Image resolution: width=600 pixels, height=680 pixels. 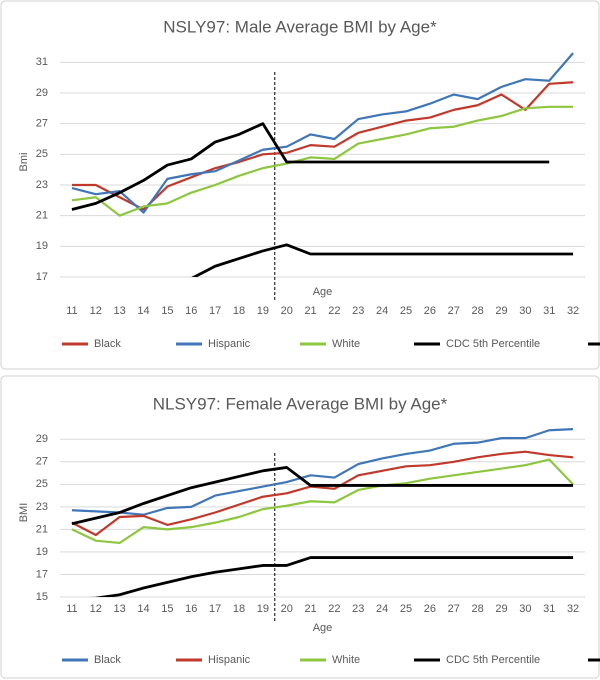 I want to click on chart-title: NSLY97: Male Average BMI by Age*, so click(x=300, y=26).